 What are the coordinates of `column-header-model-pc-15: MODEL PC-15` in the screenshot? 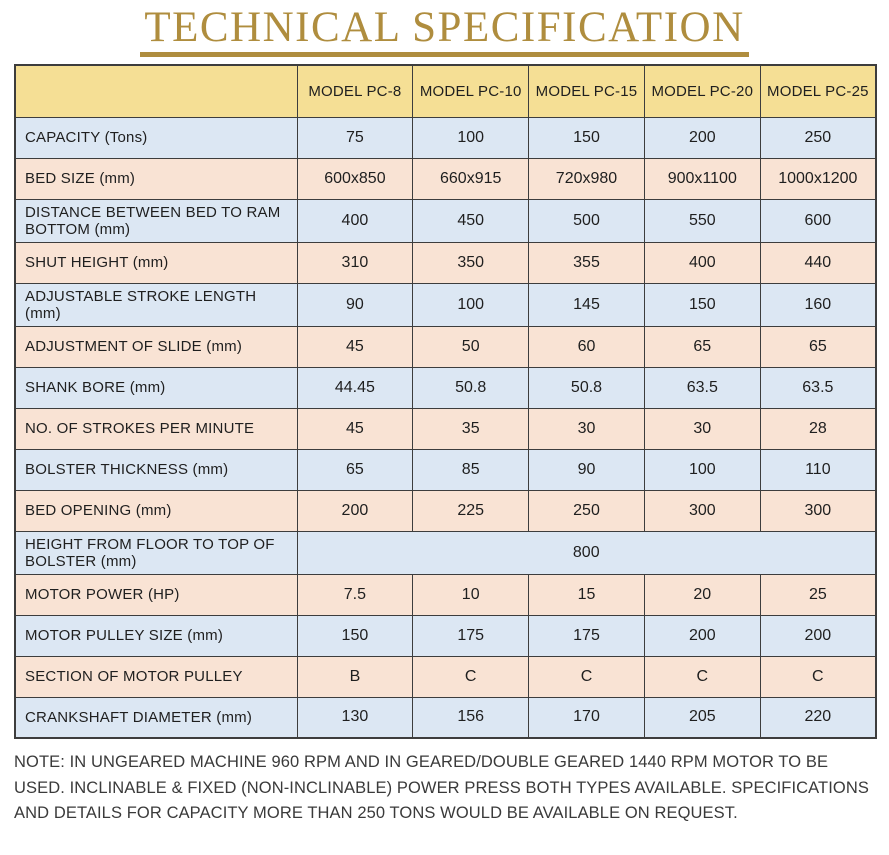 It's located at (586, 91).